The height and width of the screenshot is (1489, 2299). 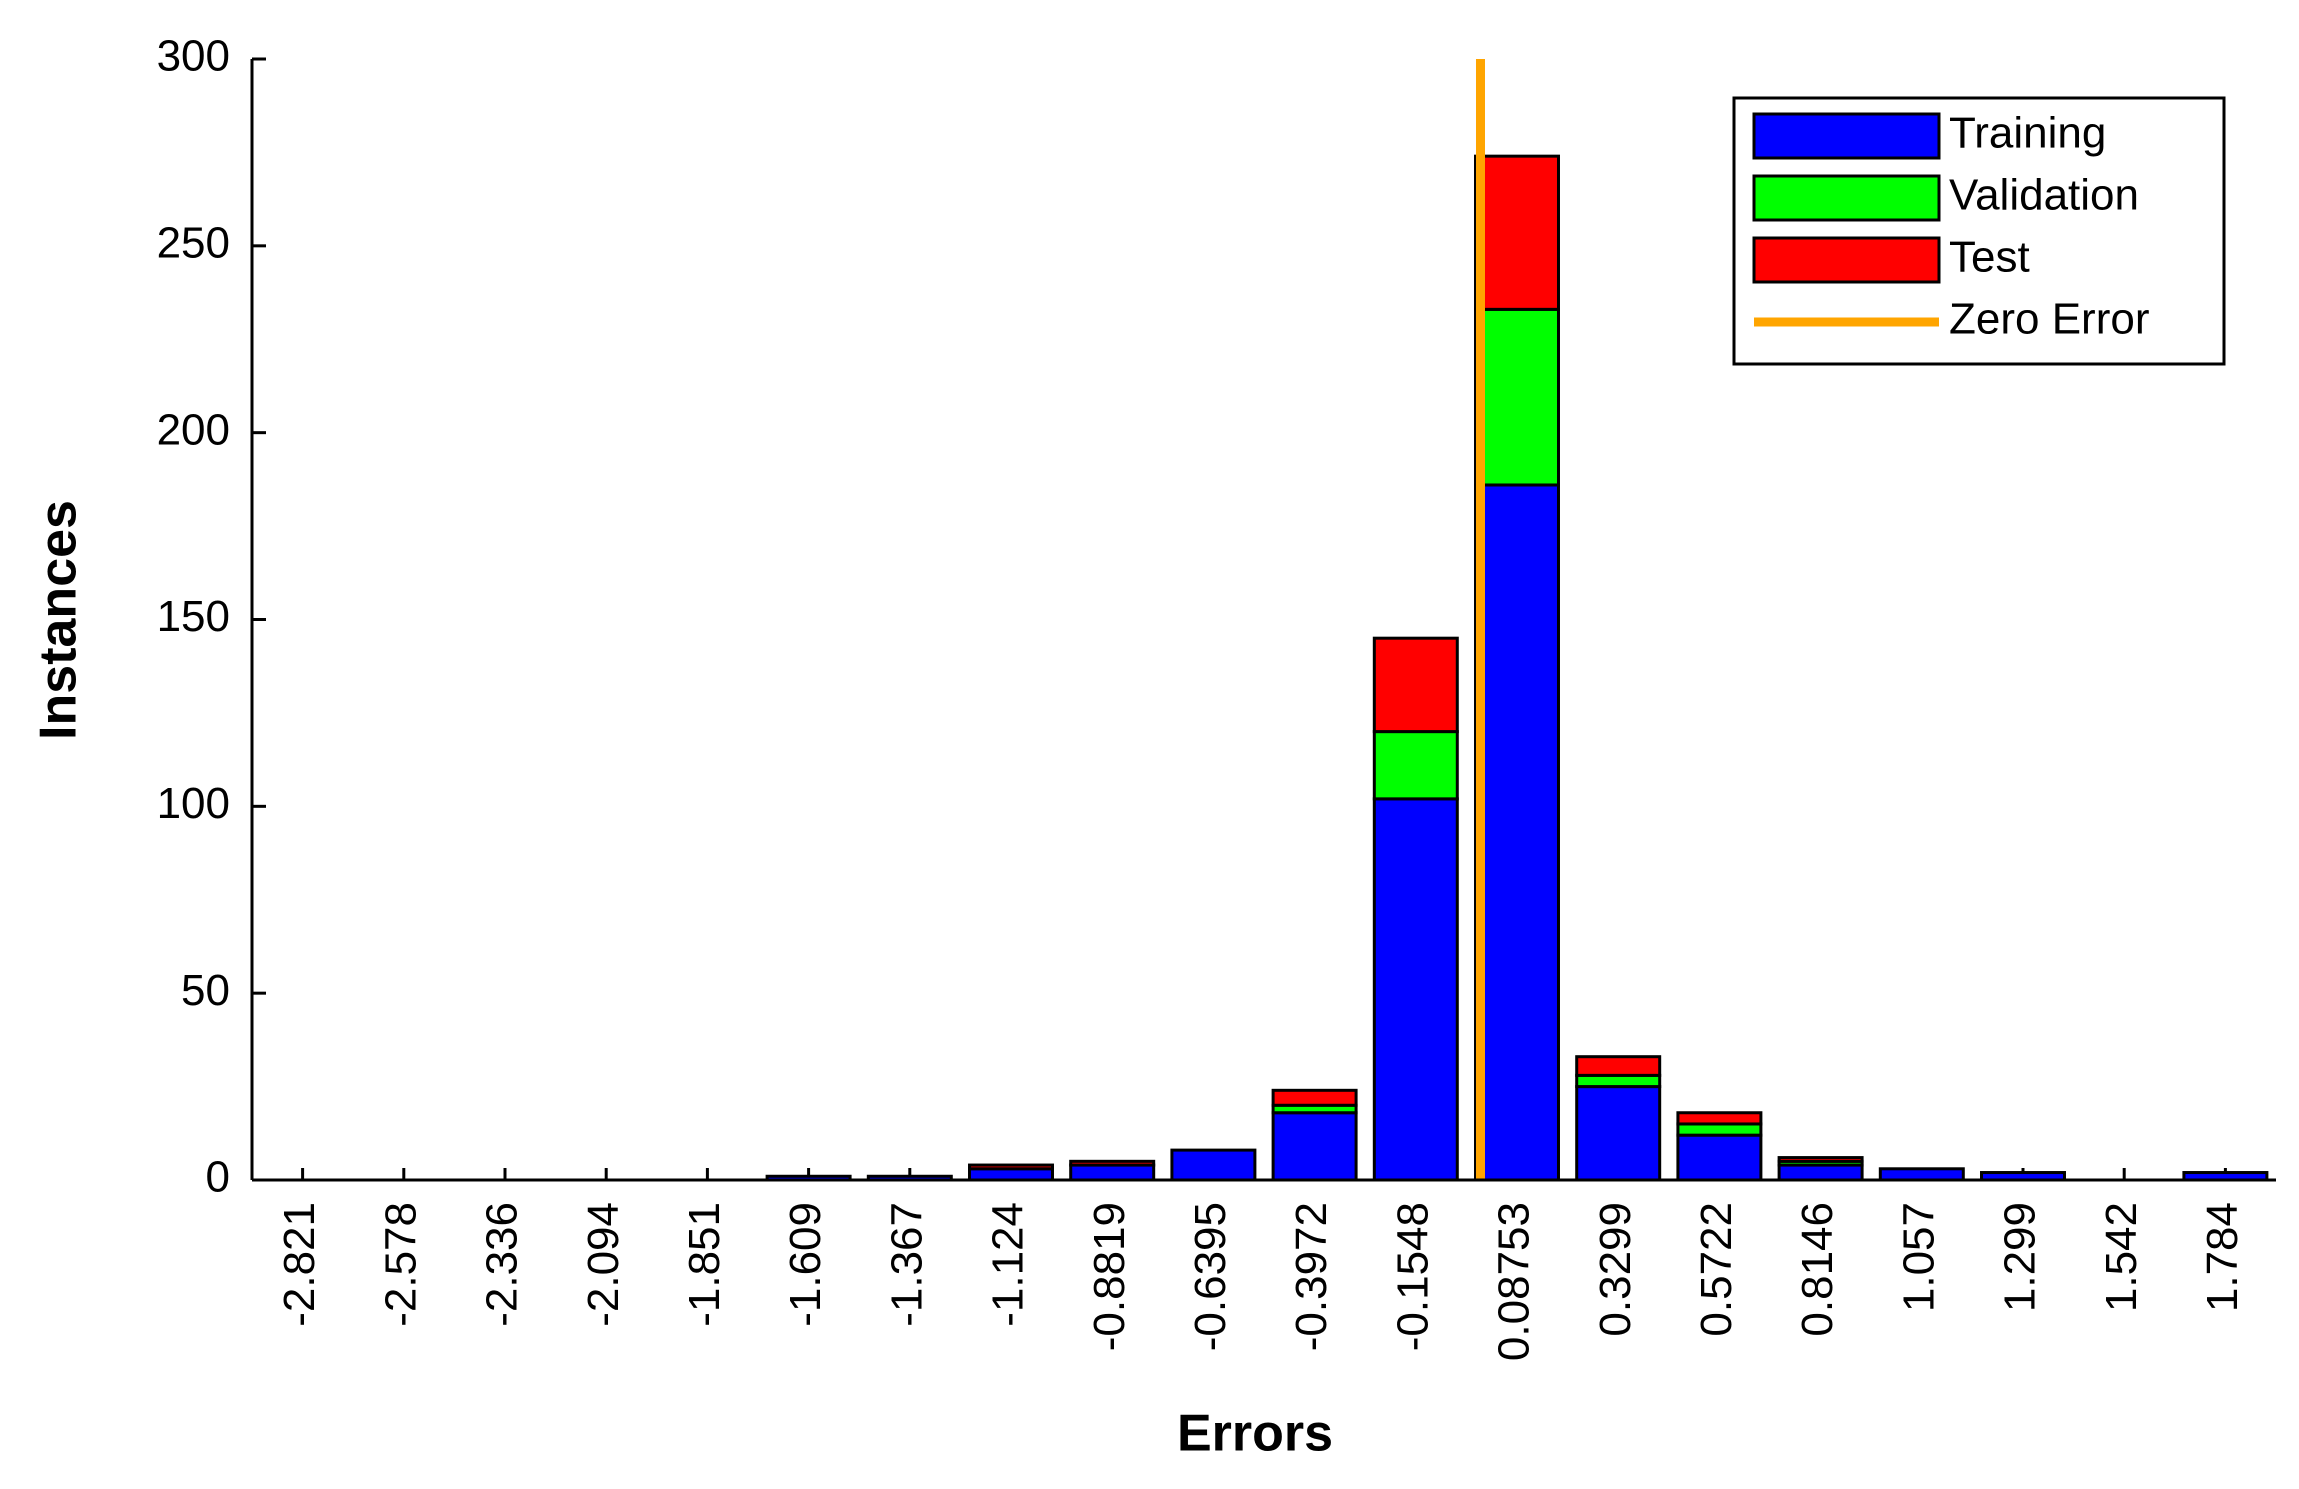 I want to click on x-tick-label: 1.057, so click(x=1918, y=1257).